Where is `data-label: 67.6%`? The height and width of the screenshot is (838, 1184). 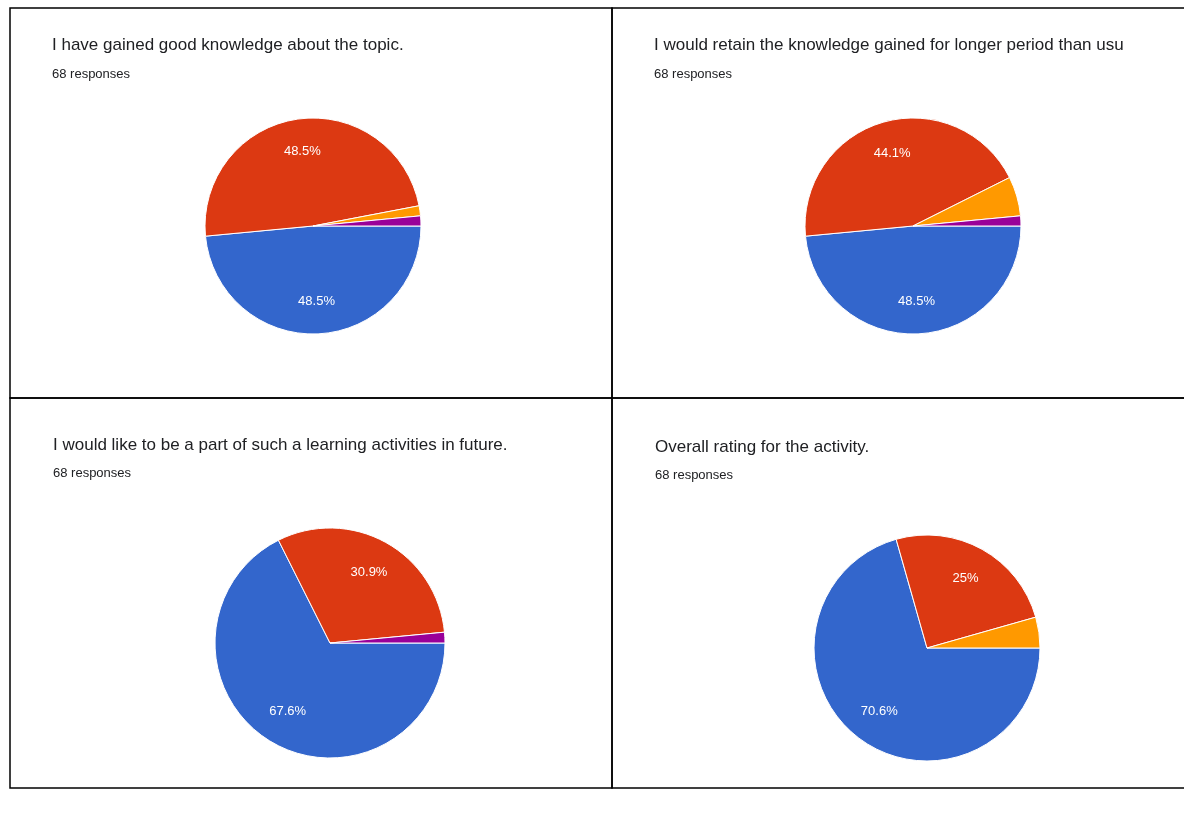 data-label: 67.6% is located at coordinates (288, 710).